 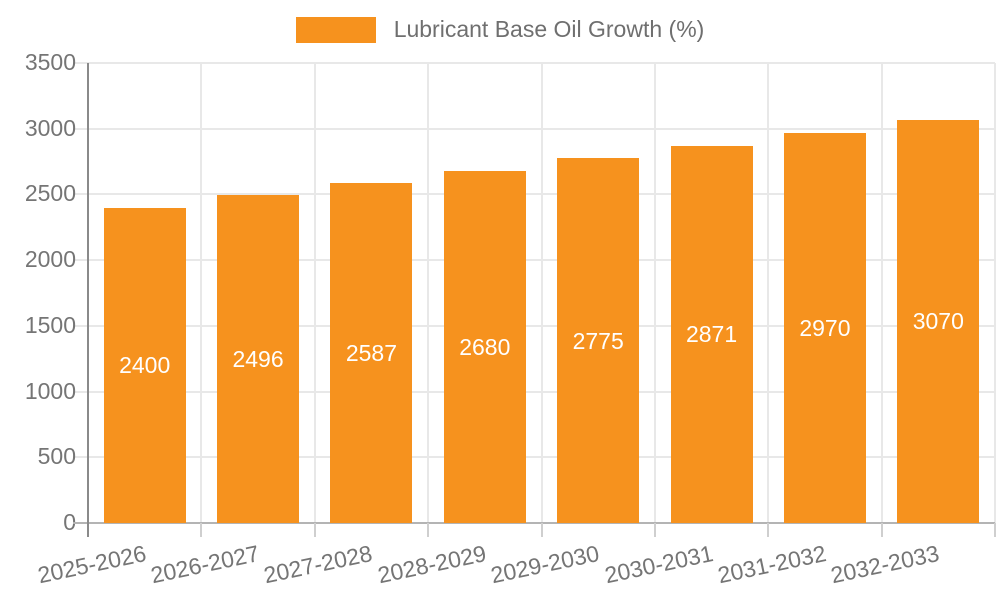 What do you see at coordinates (56, 456) in the screenshot?
I see `y-axis-tick-label: 500` at bounding box center [56, 456].